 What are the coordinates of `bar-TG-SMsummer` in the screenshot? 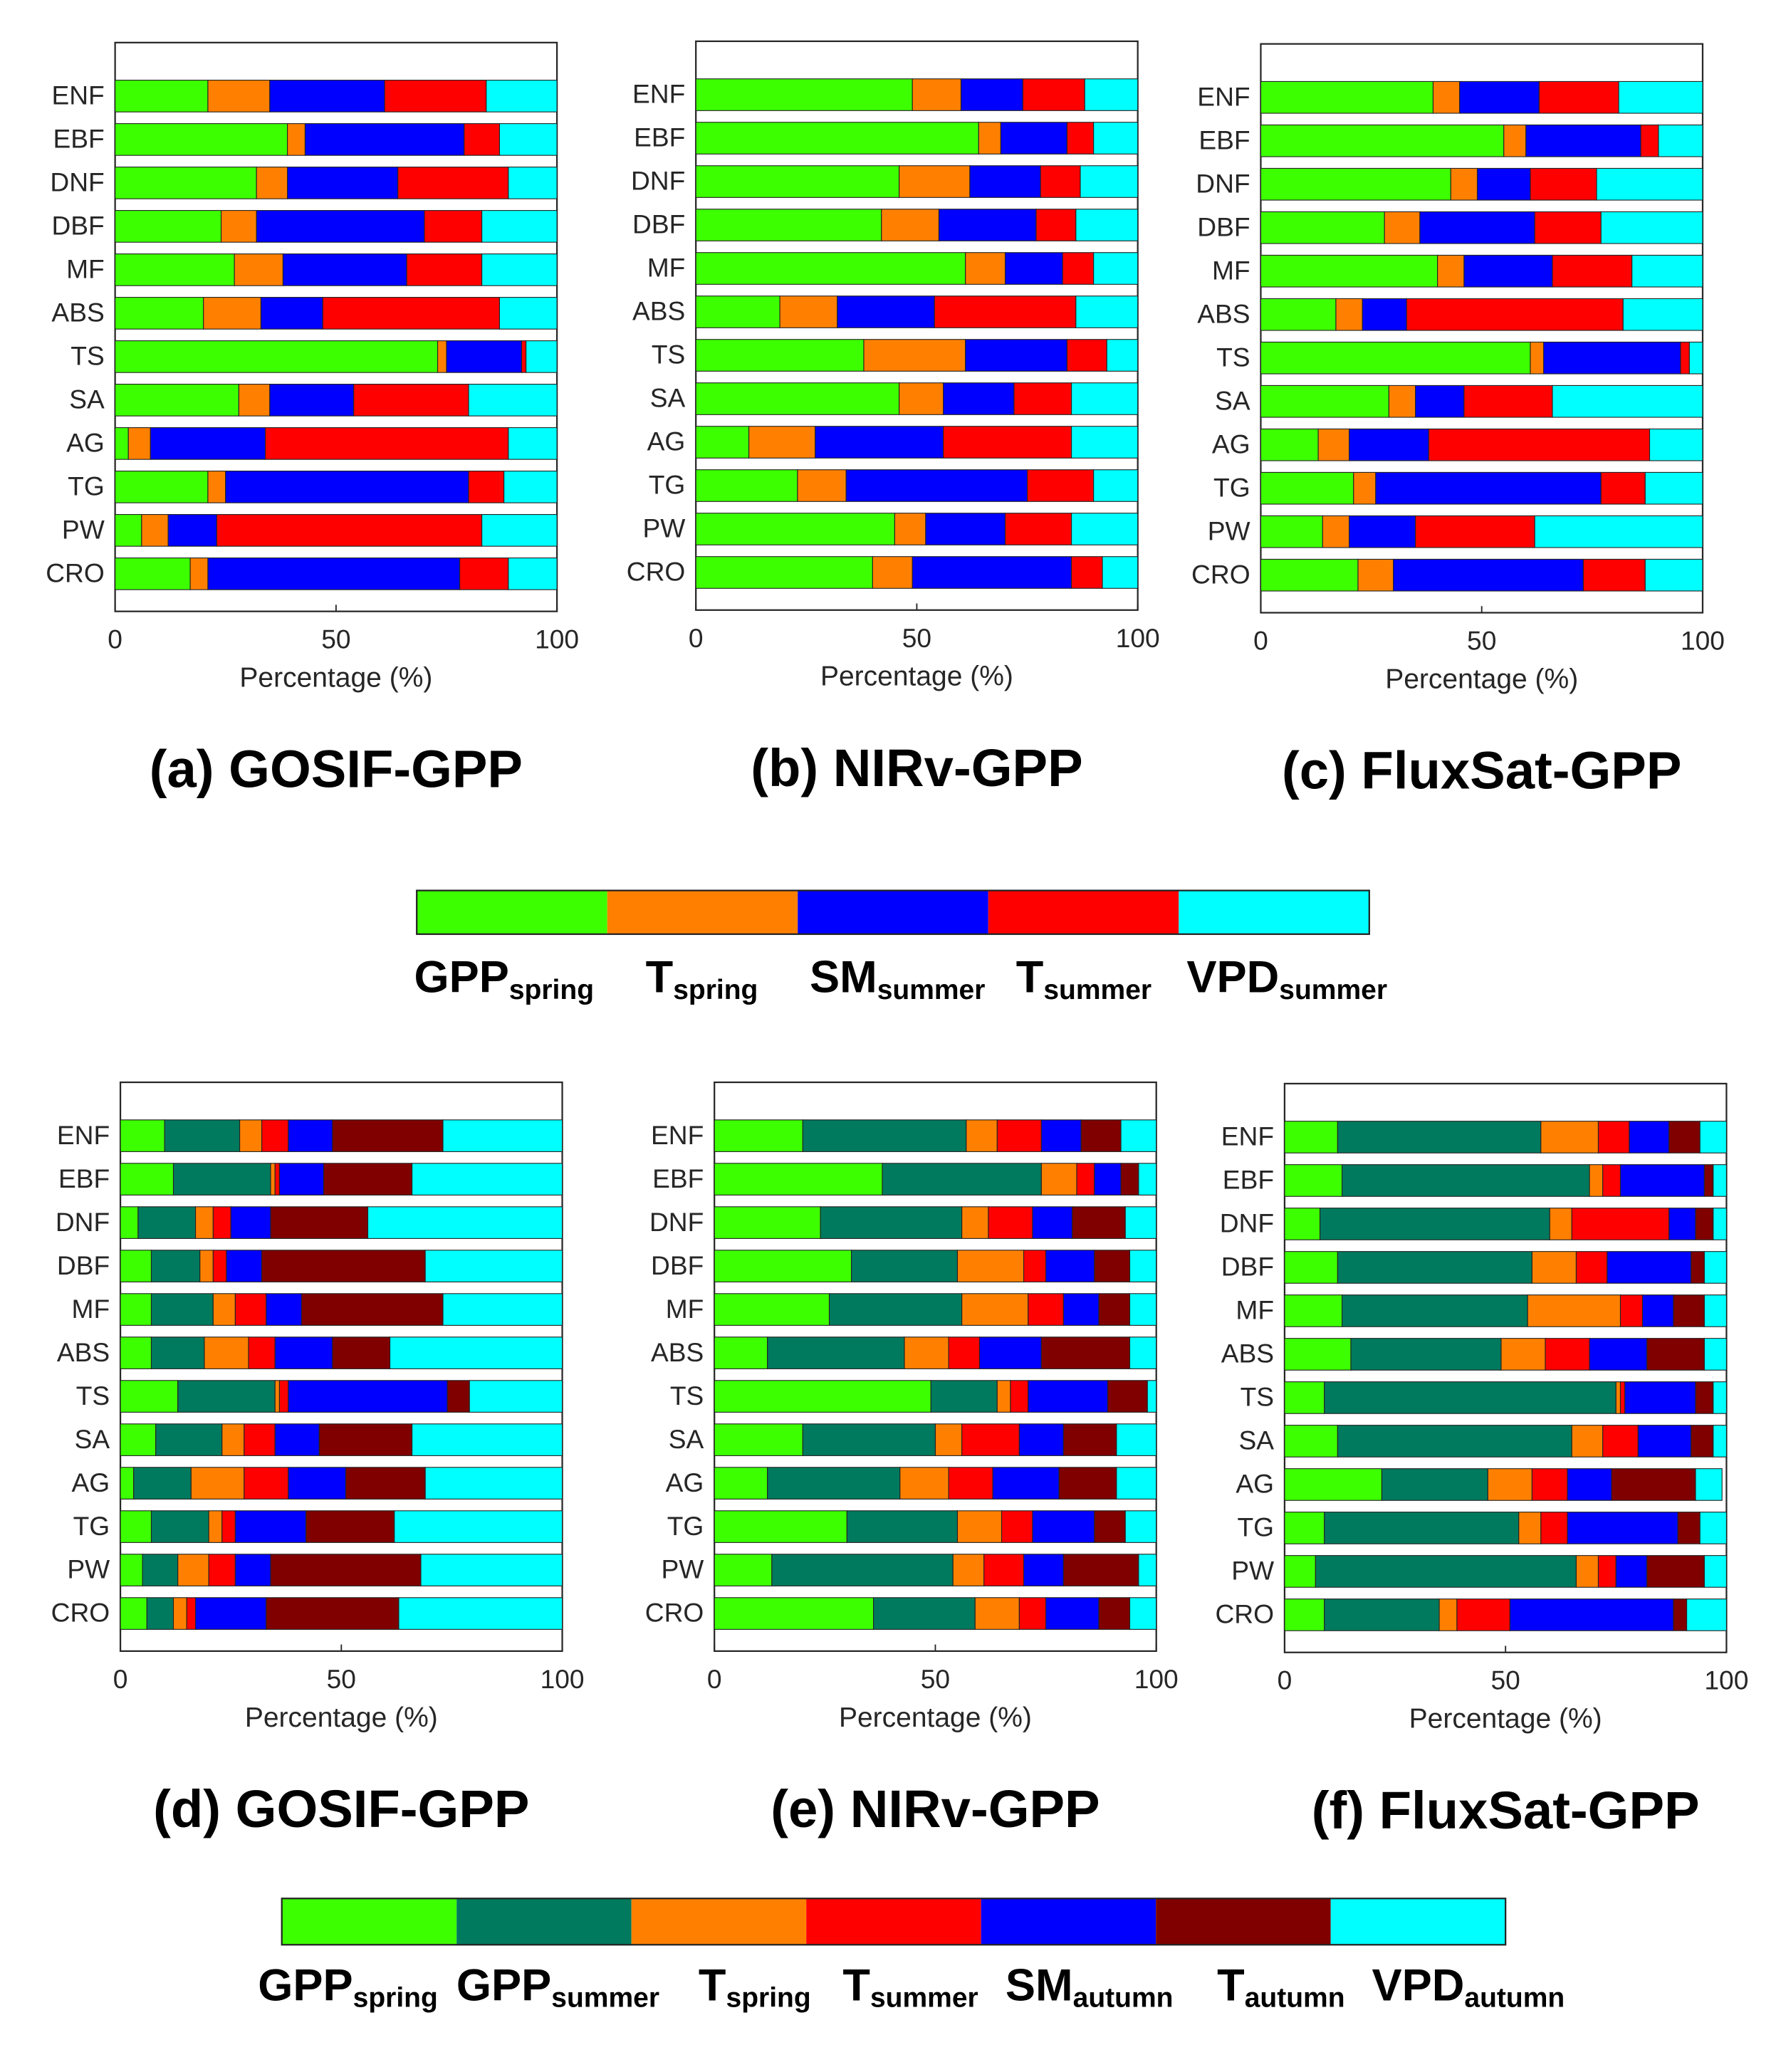 It's located at (936, 485).